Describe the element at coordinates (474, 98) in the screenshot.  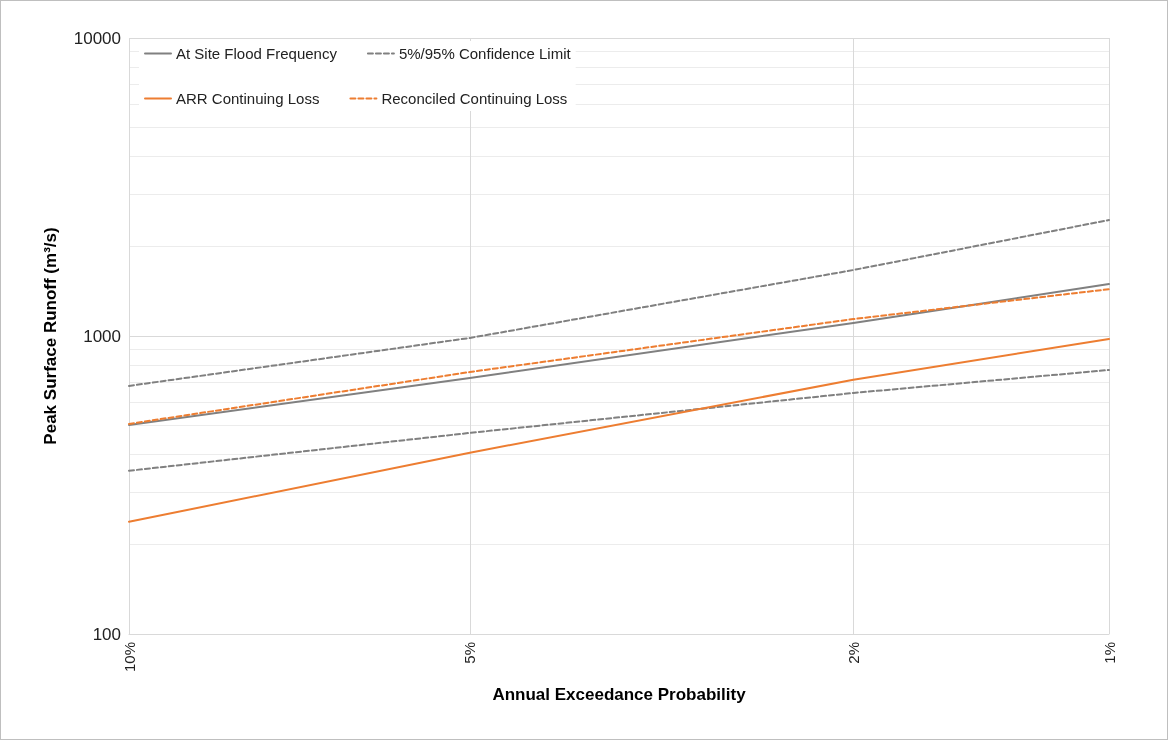
I see `legend-label: Reconciled Continuing Loss` at that location.